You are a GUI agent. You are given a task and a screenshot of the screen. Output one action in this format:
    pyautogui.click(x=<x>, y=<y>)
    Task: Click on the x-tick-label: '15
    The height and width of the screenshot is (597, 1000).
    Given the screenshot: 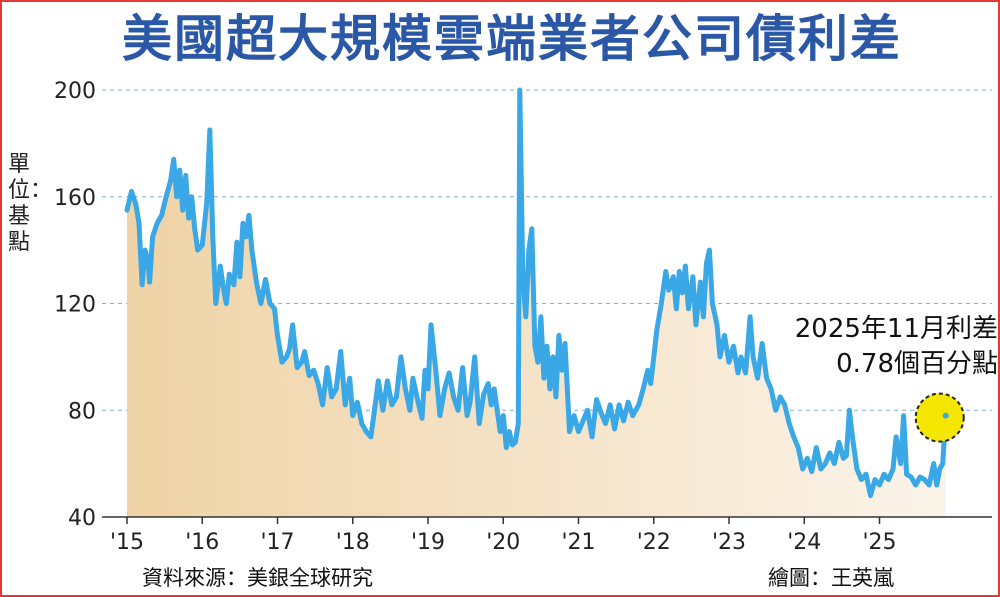 What is the action you would take?
    pyautogui.click(x=127, y=542)
    